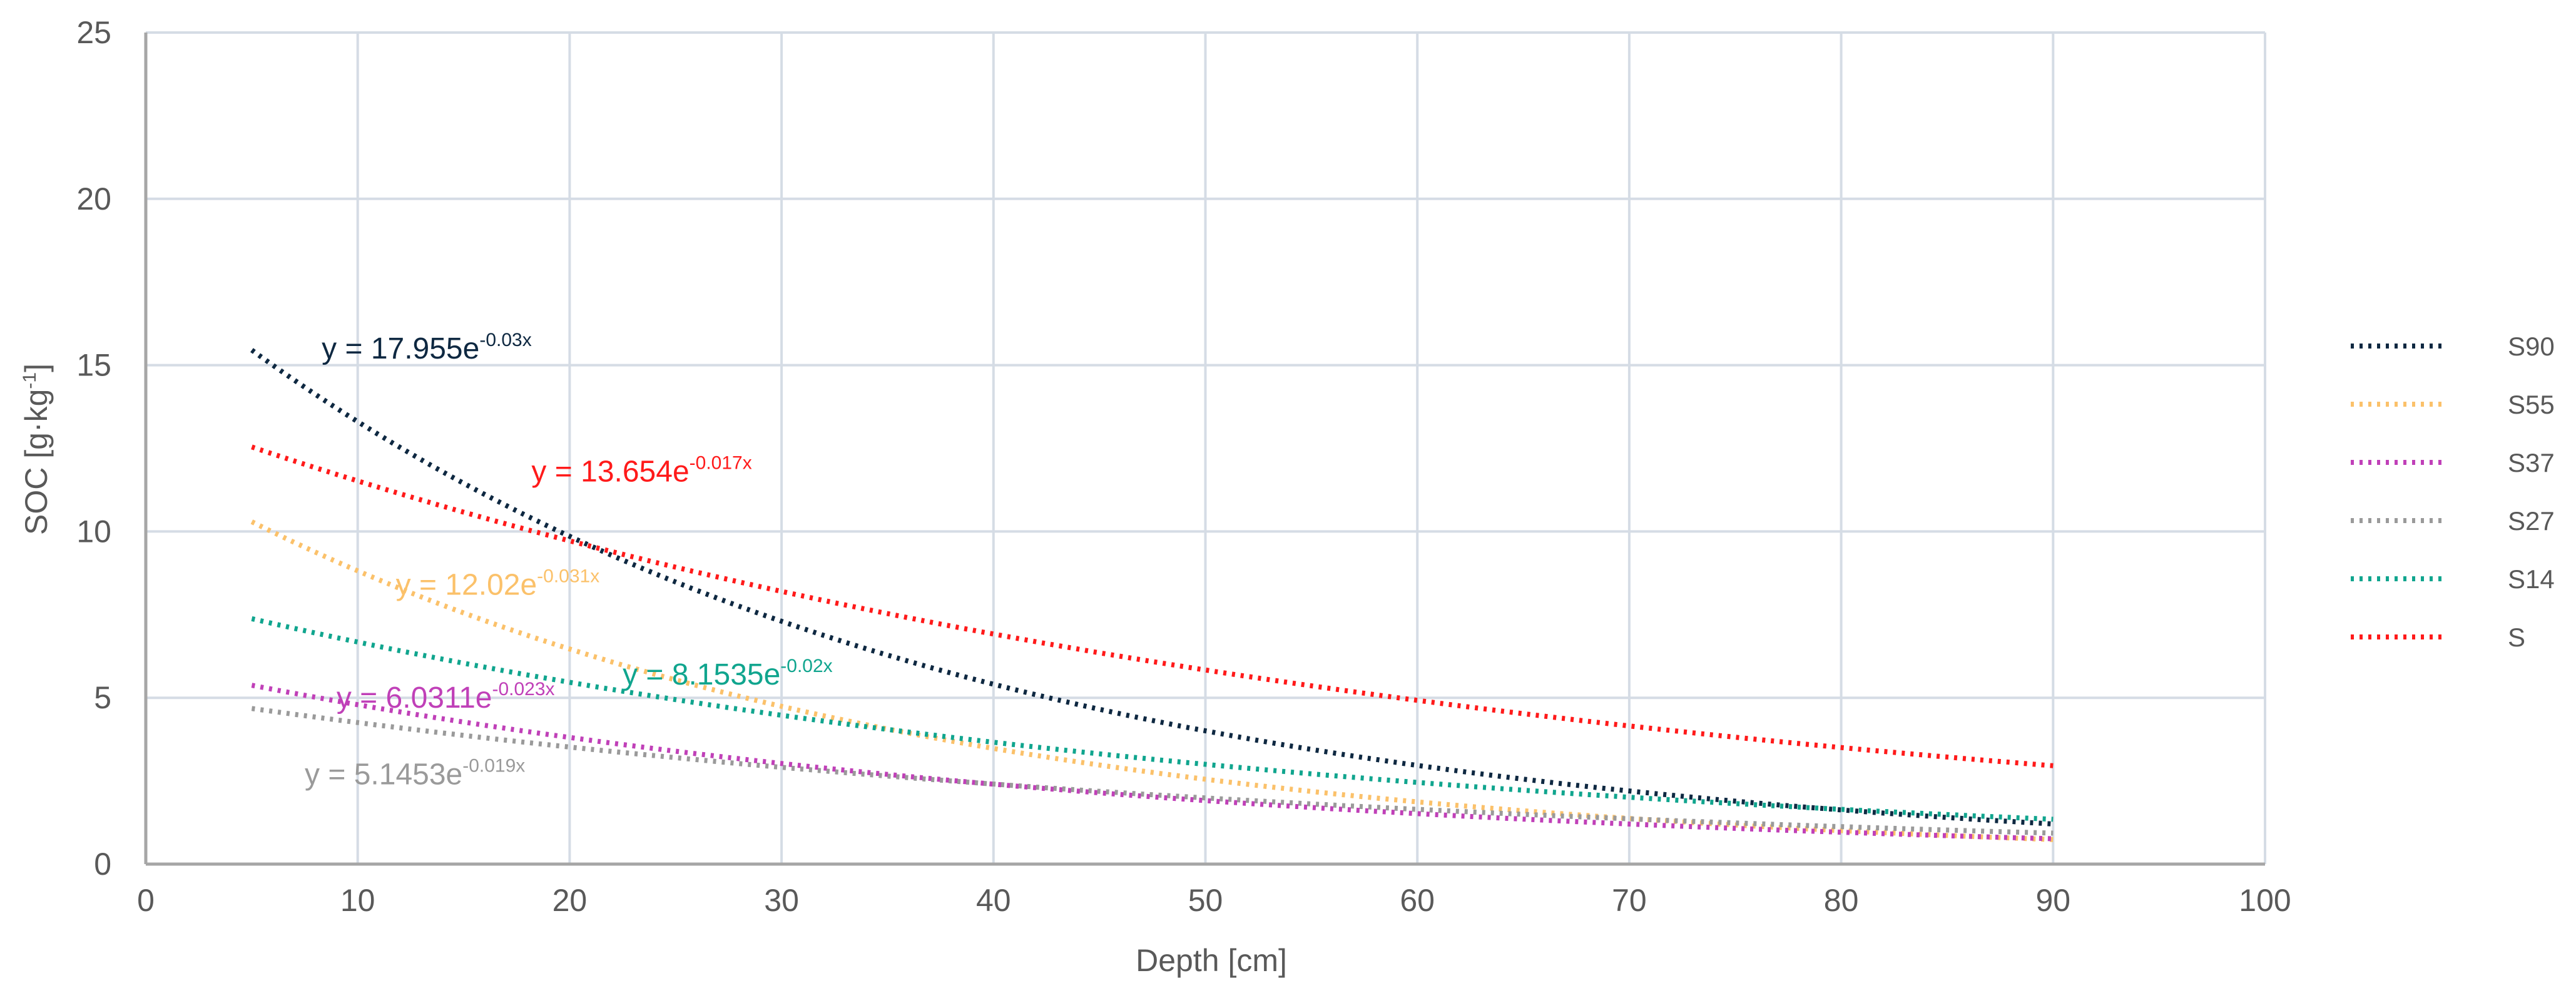 The image size is (2576, 998). I want to click on y-tick-label-15: 15, so click(93, 365).